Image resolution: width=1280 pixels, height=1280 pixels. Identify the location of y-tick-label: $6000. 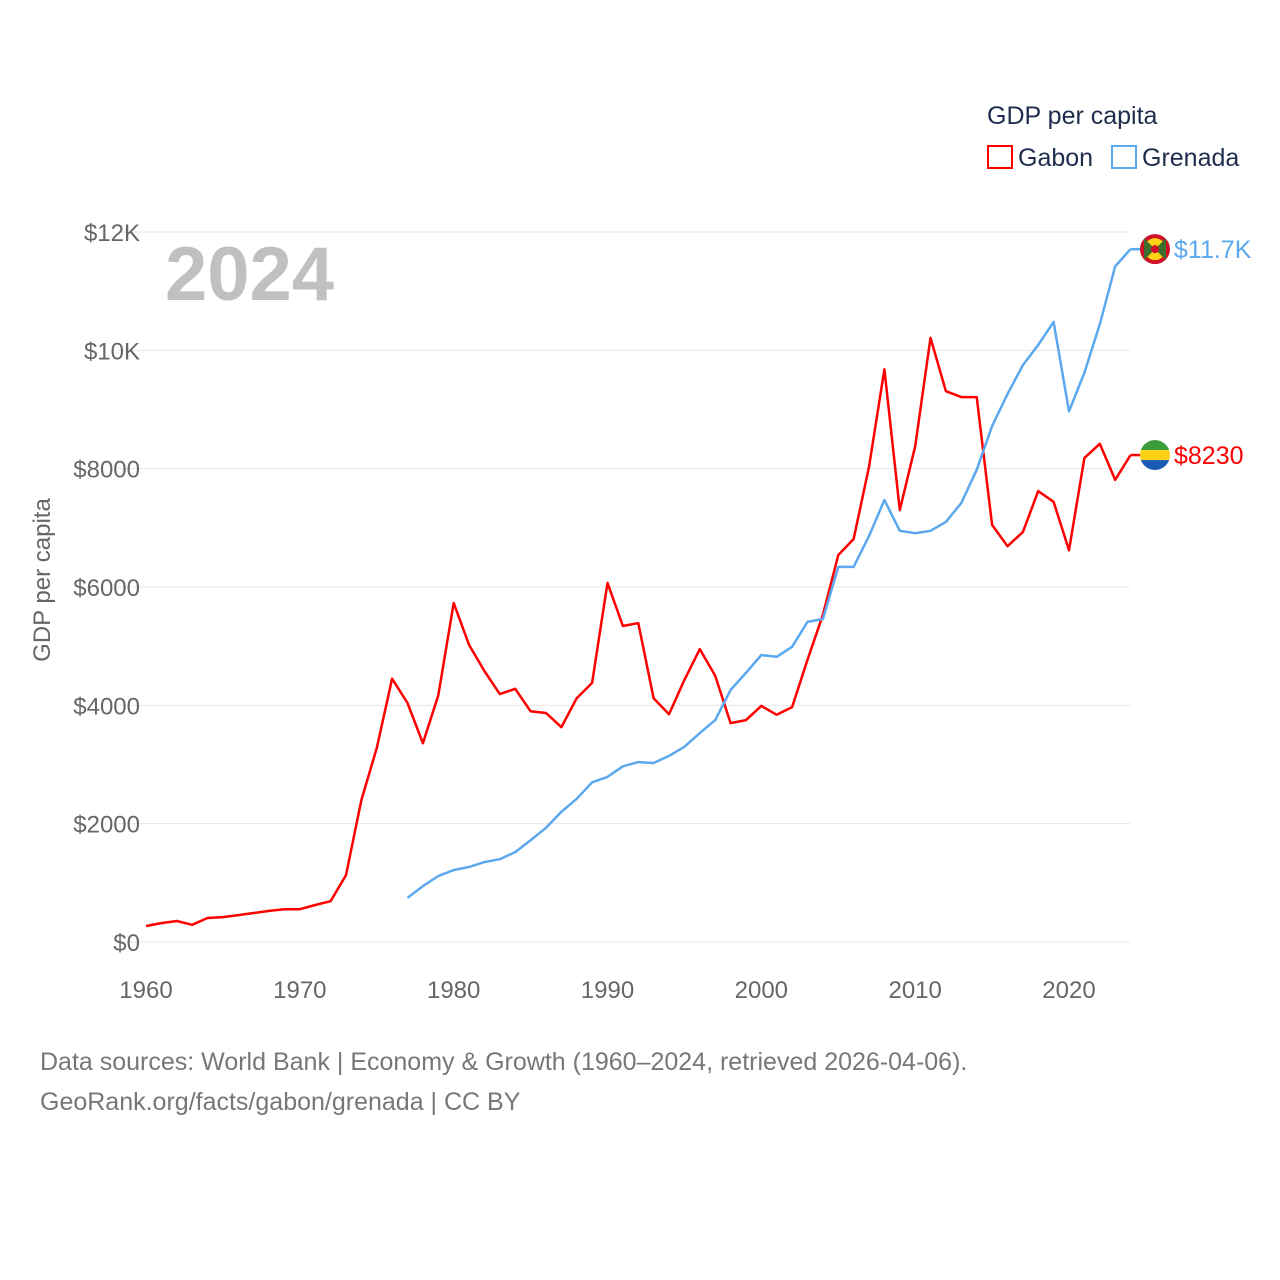
(106, 588).